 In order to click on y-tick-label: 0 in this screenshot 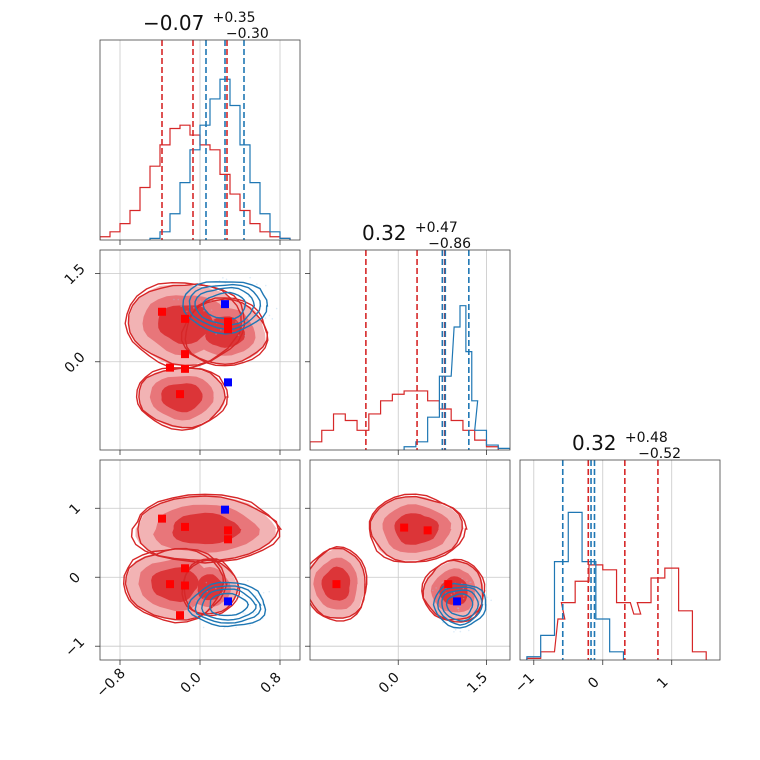, I will do `click(75, 579)`.